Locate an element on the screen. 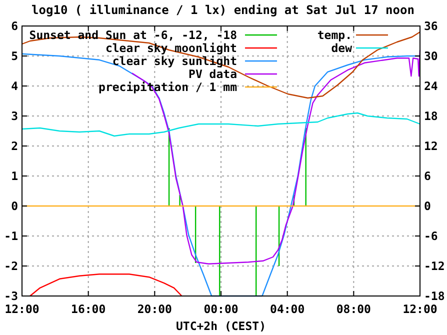  y-tick-label: -1 is located at coordinates (11, 236).